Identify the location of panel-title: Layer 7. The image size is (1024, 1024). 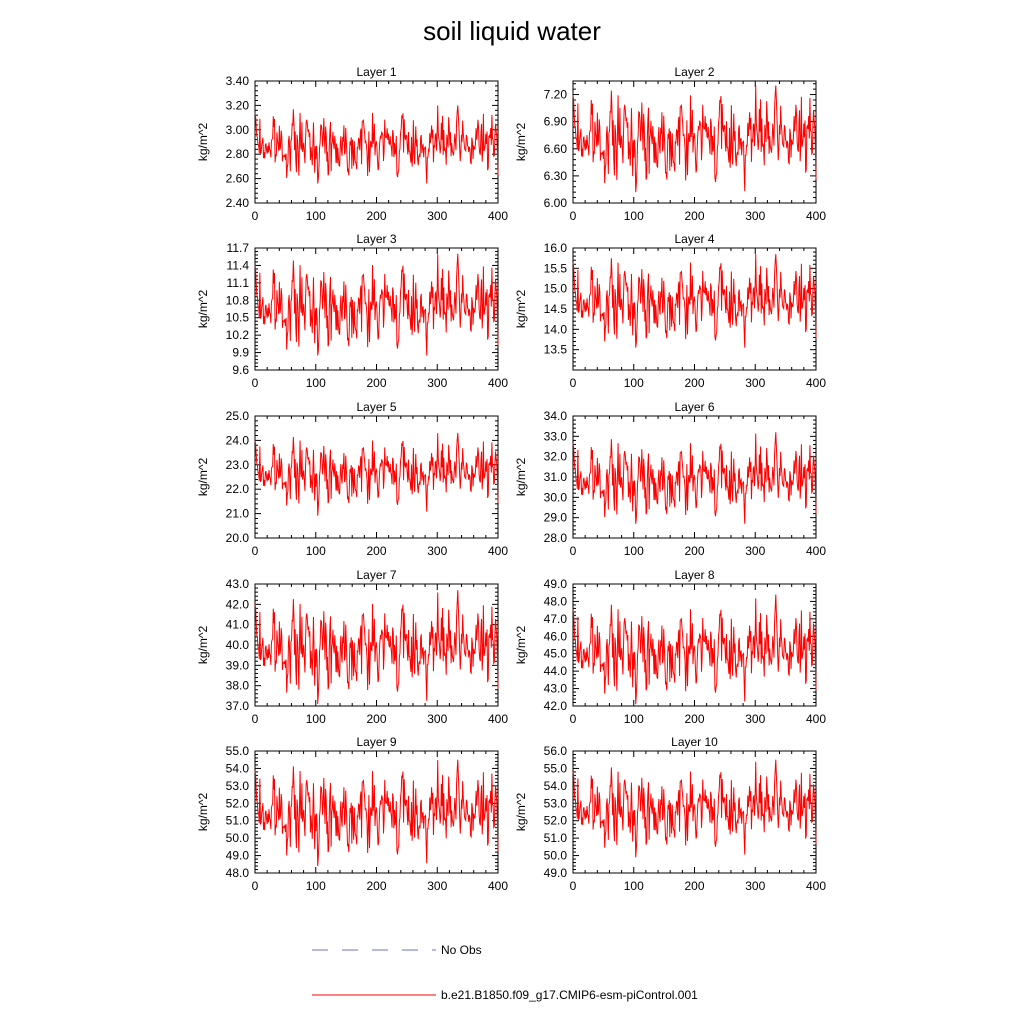
(376, 575).